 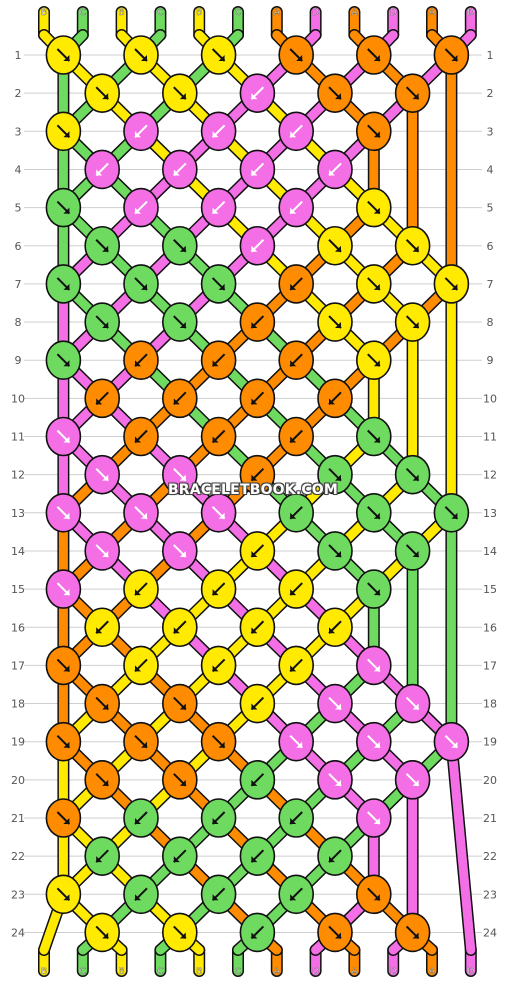 I want to click on row-number-right: 12, so click(x=490, y=475).